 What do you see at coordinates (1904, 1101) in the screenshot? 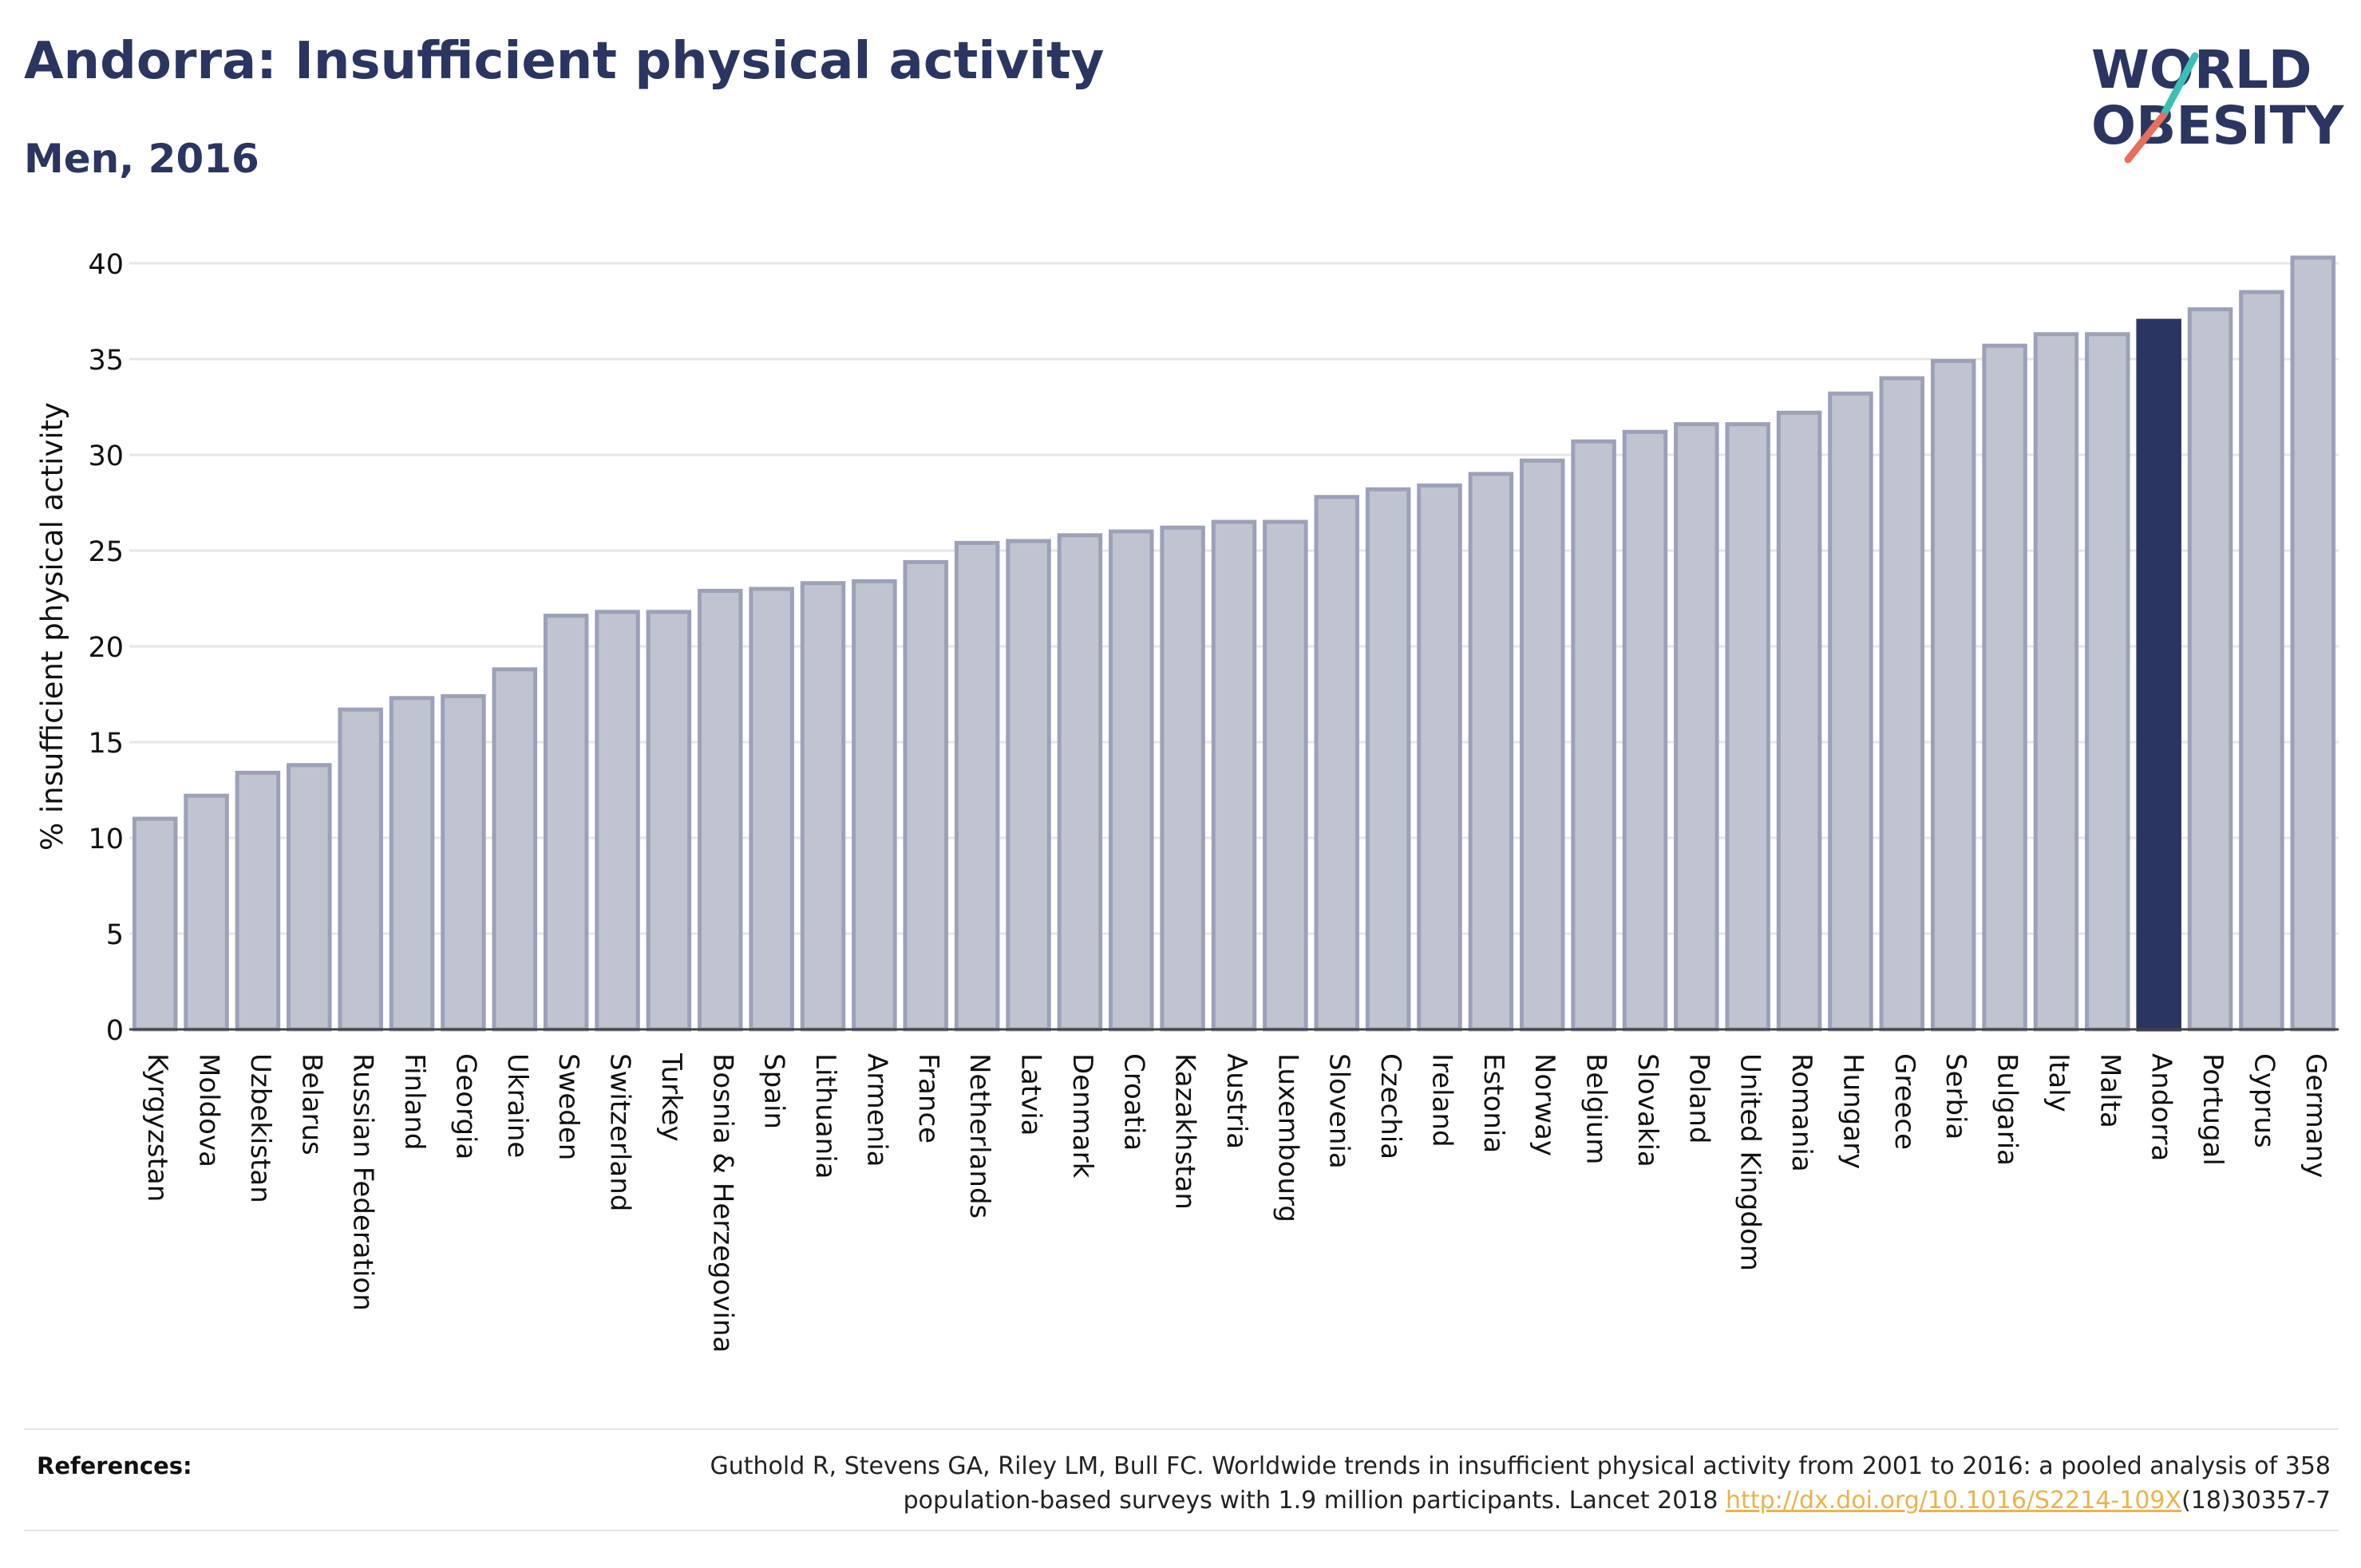
I see `x-tick-label: Greece` at bounding box center [1904, 1101].